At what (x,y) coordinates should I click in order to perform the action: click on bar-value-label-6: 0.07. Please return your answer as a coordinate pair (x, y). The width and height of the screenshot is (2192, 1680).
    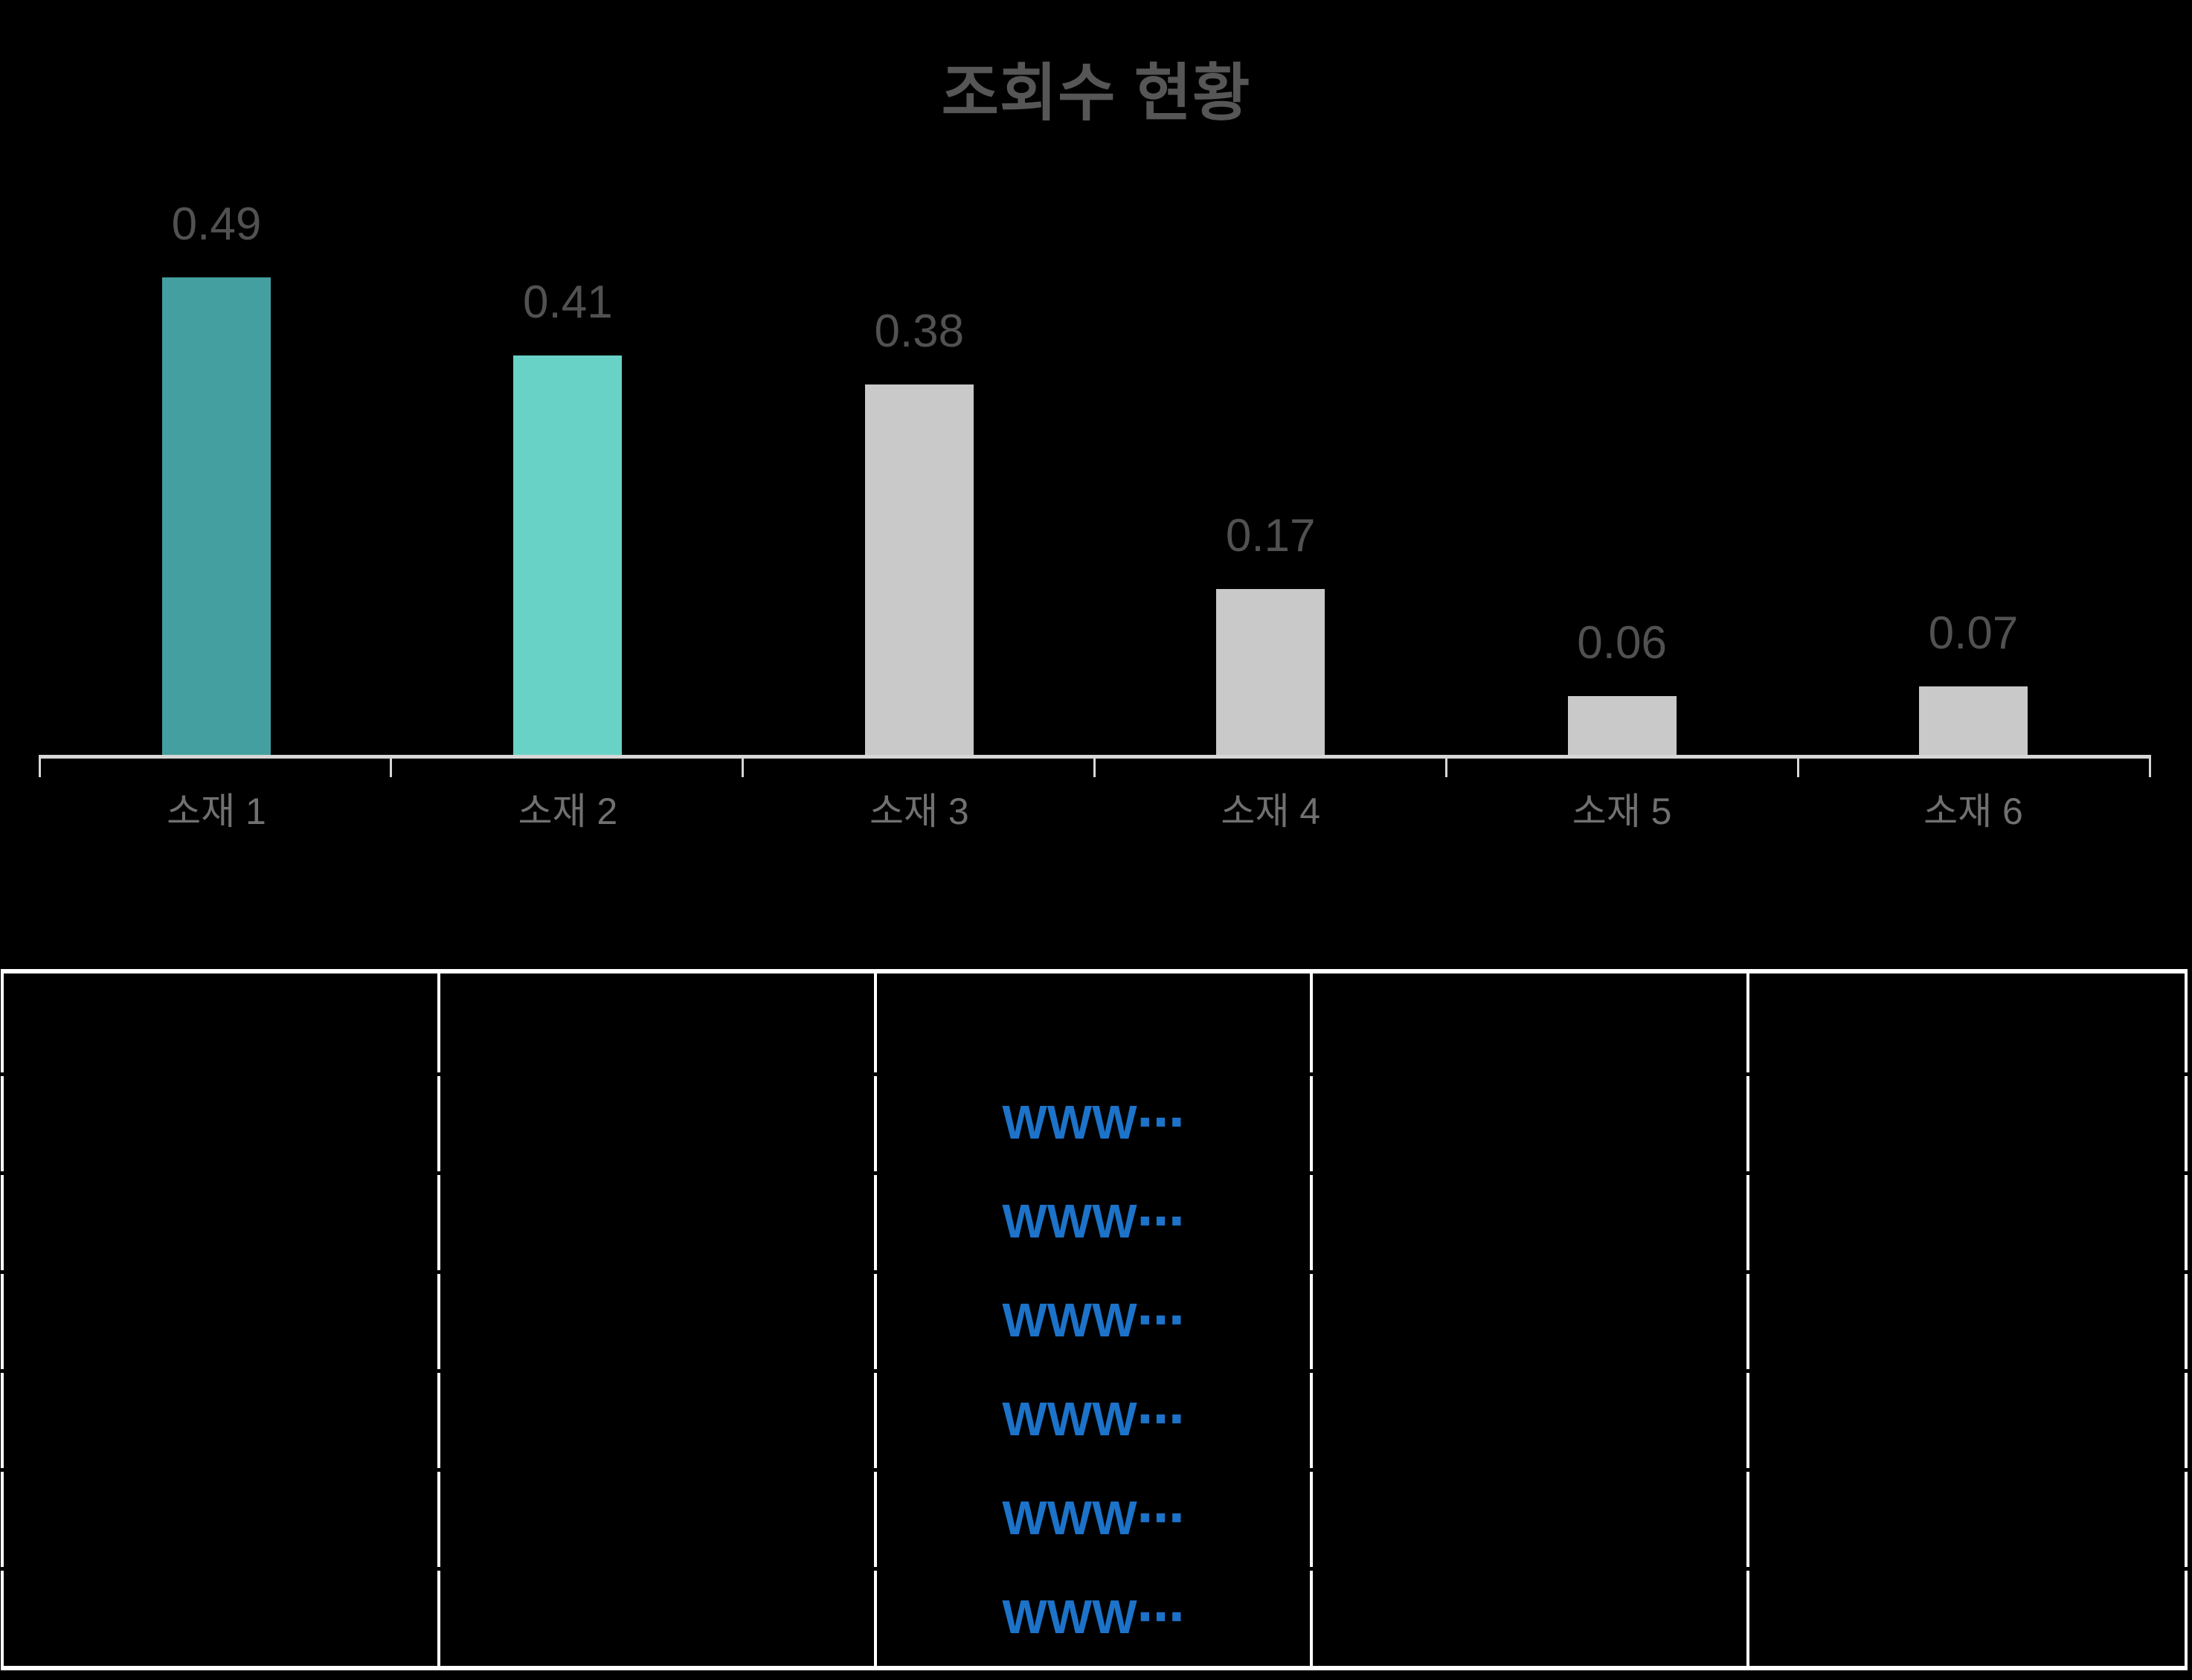
    Looking at the image, I should click on (1974, 633).